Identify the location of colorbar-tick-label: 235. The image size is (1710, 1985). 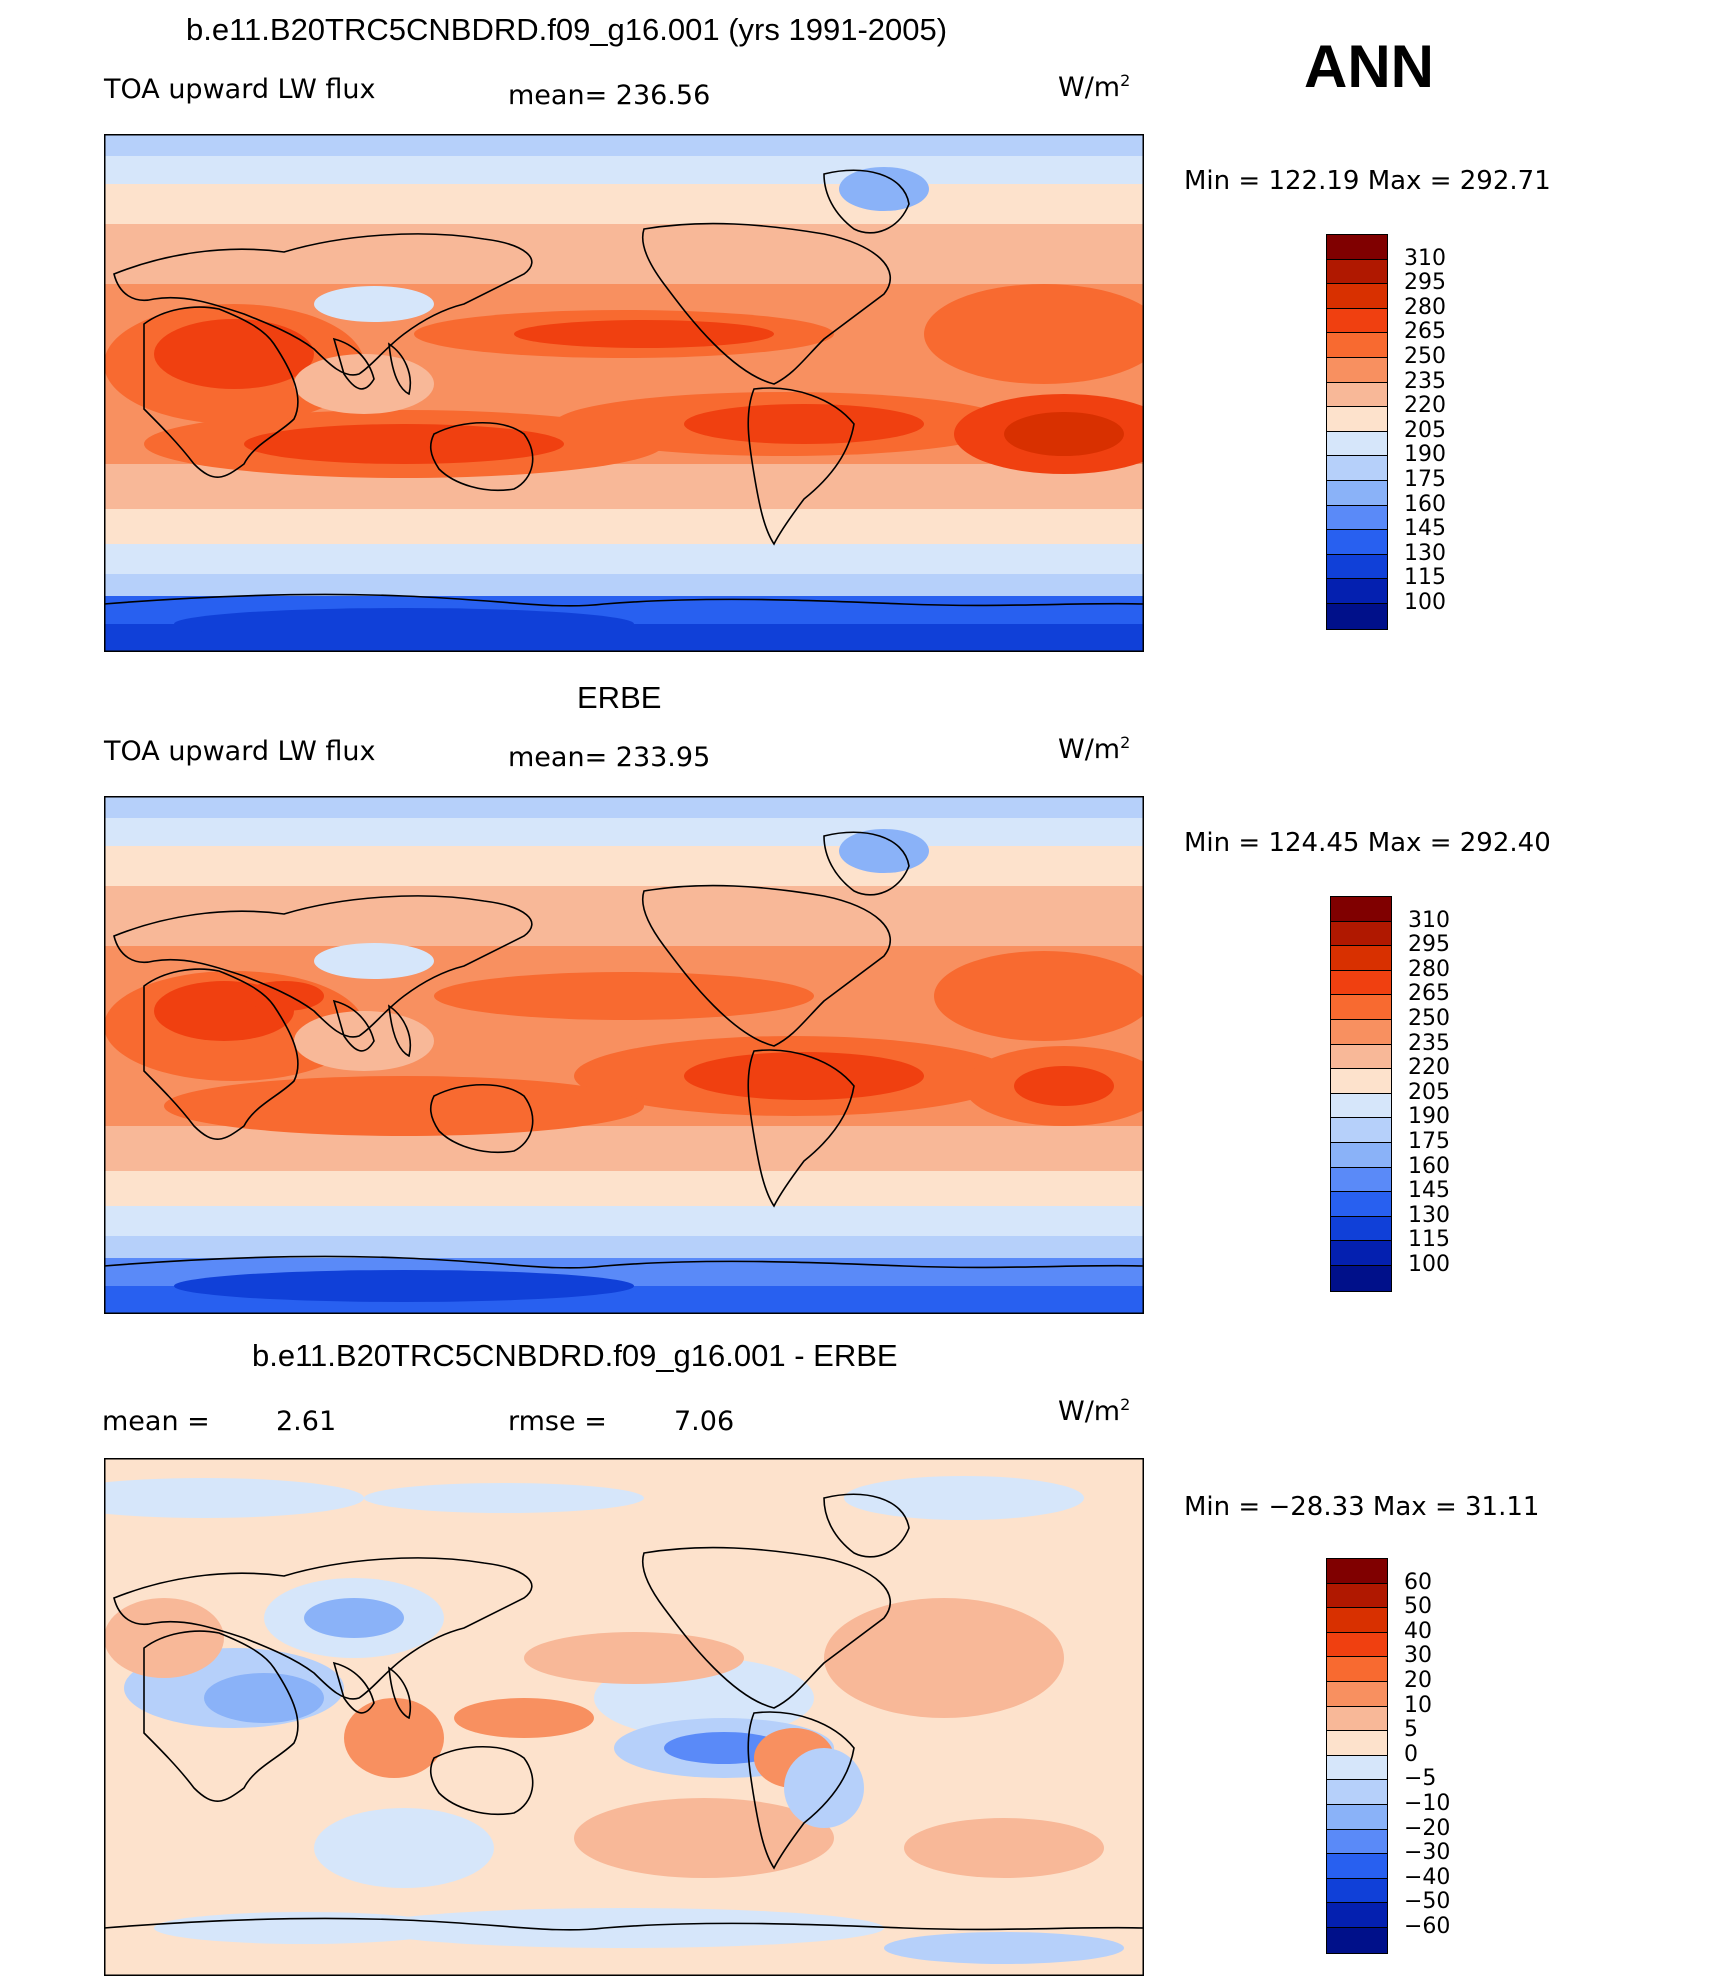
(1429, 1043).